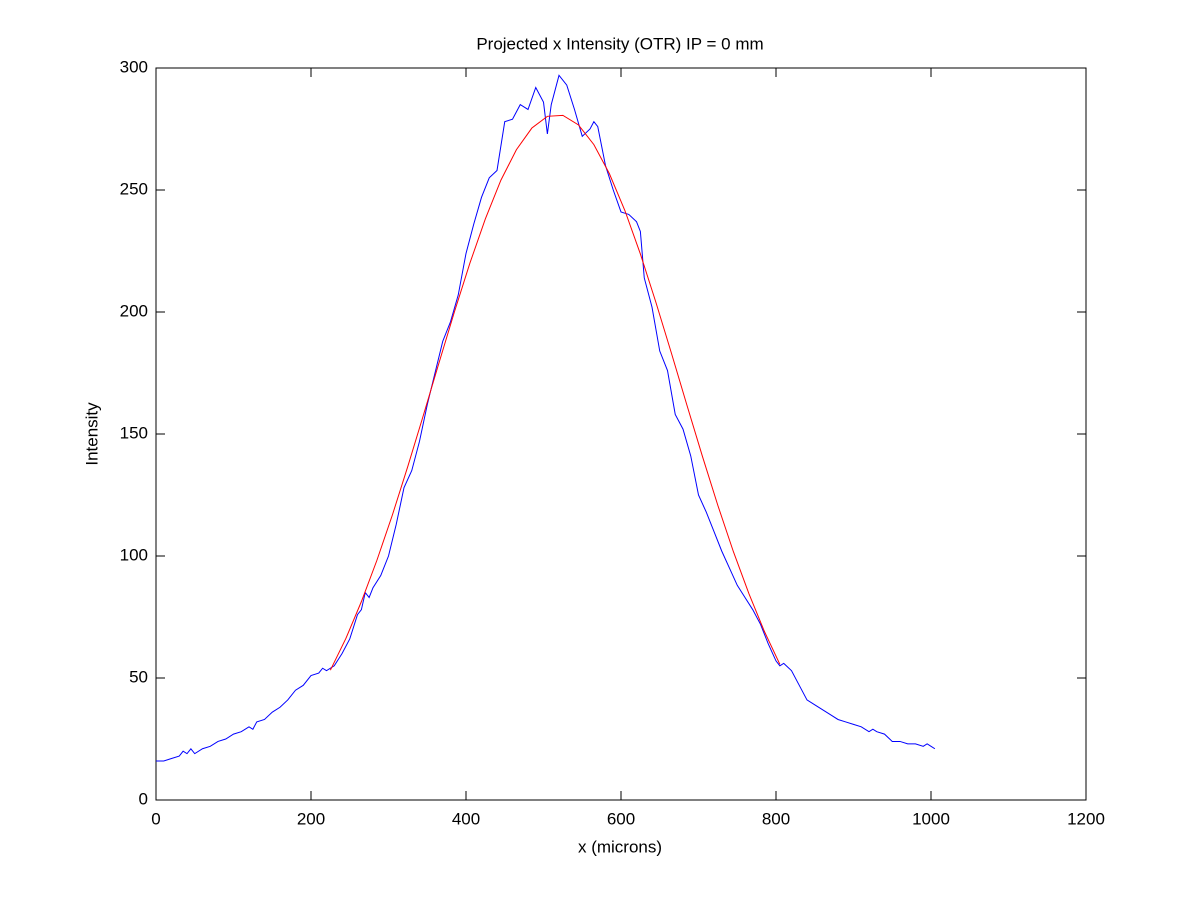  I want to click on y-tick-label: 200, so click(134, 310).